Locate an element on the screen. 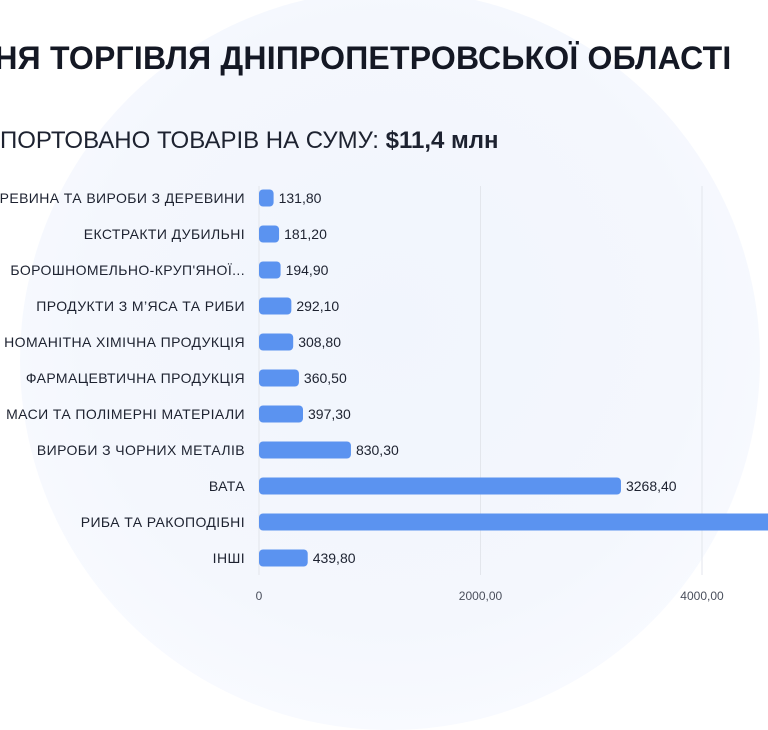  category-label: ЕКСТРАКТИ ДУБИЛЬНІ is located at coordinates (164, 234).